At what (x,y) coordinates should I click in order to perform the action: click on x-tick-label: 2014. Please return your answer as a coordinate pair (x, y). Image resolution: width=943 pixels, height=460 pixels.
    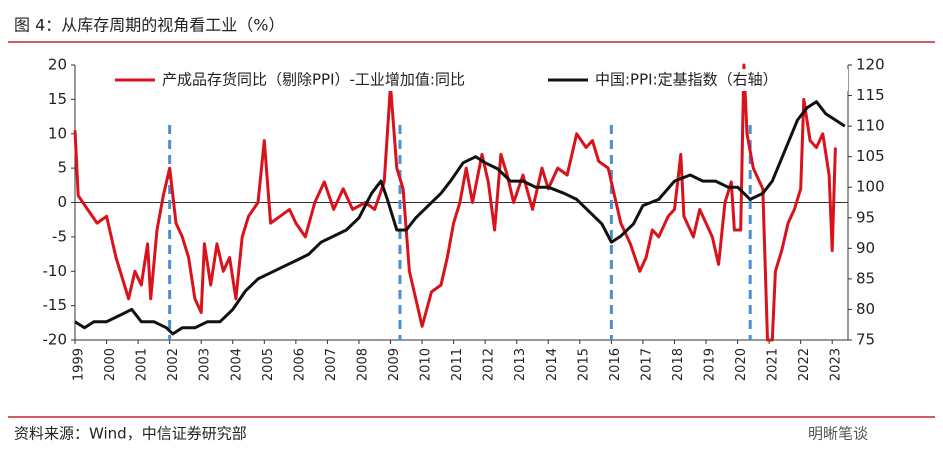
    Looking at the image, I should click on (552, 364).